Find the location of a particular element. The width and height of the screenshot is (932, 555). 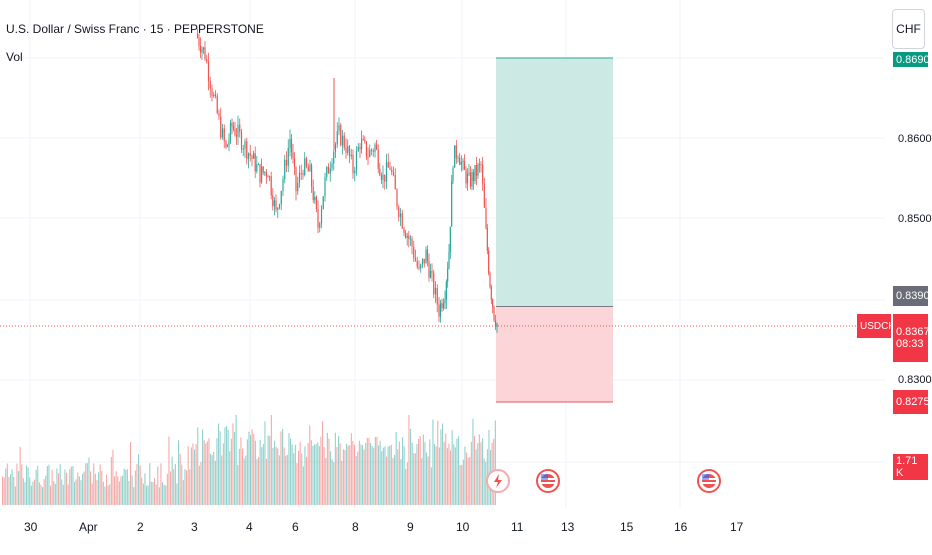

time-label: 8 is located at coordinates (355, 527).